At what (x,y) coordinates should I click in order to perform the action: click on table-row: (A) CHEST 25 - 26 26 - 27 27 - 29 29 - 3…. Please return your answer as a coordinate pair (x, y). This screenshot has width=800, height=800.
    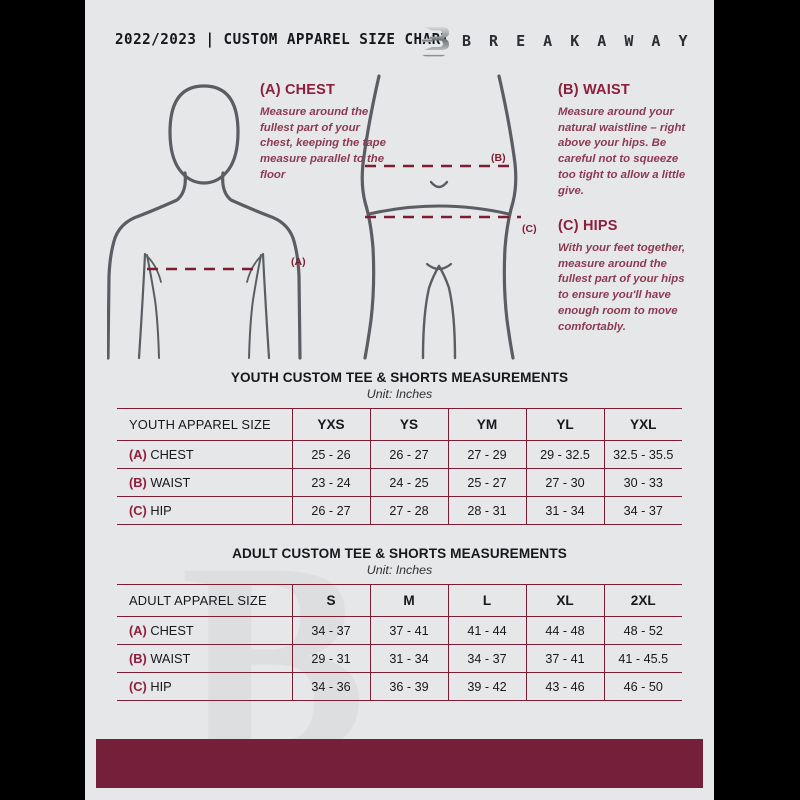
    Looking at the image, I should click on (399, 454).